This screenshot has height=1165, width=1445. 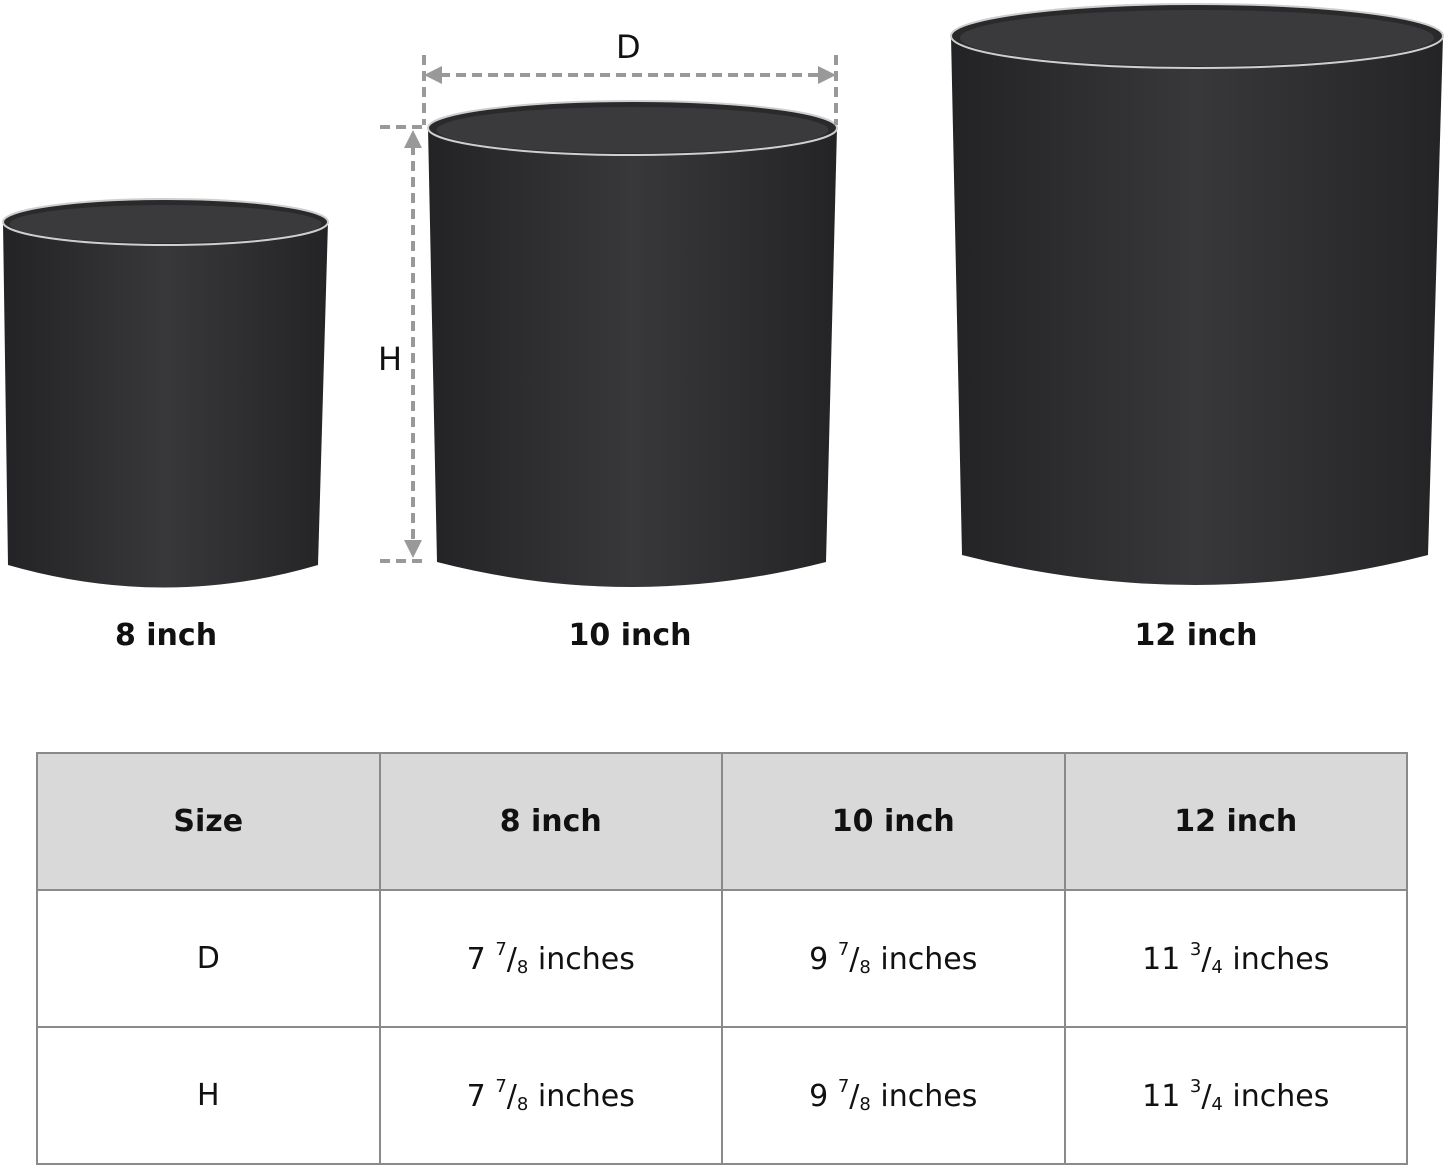 I want to click on header-cell: 12 inch, so click(x=1235, y=821).